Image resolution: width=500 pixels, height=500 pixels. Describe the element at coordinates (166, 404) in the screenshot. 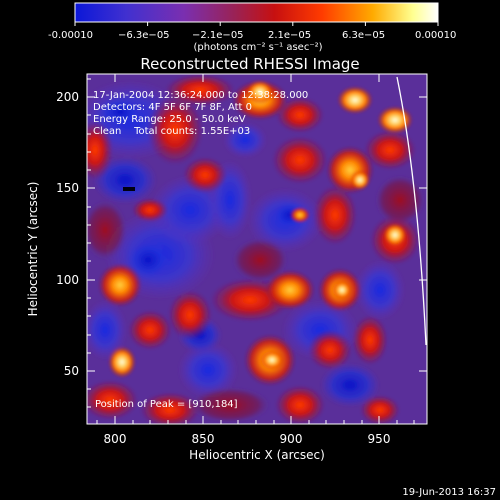

I see `peak-position-text: Position of Peak = [910,184]` at that location.